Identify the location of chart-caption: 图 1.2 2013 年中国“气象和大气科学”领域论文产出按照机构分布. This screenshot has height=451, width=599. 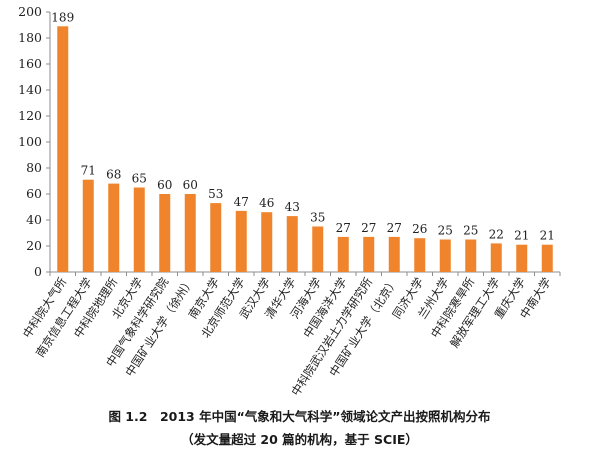
(299, 416).